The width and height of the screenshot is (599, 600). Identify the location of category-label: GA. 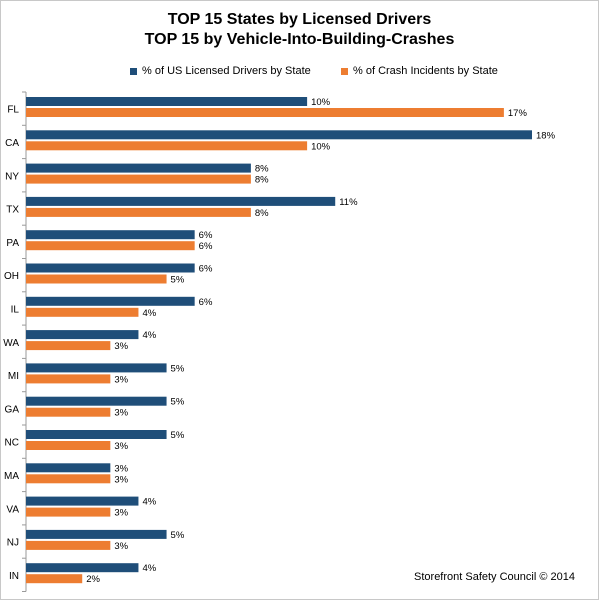
(12, 409).